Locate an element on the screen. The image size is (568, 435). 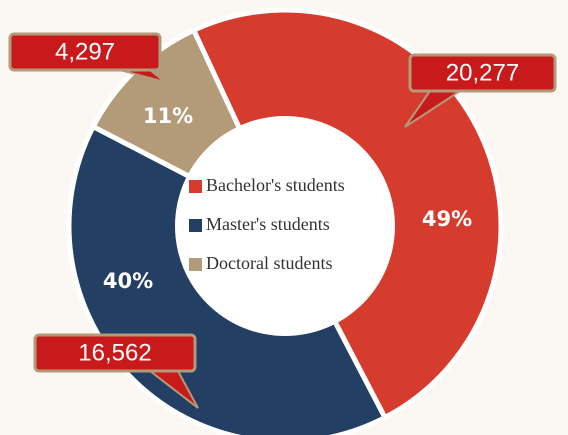
value-label: 4,297 is located at coordinates (85, 51).